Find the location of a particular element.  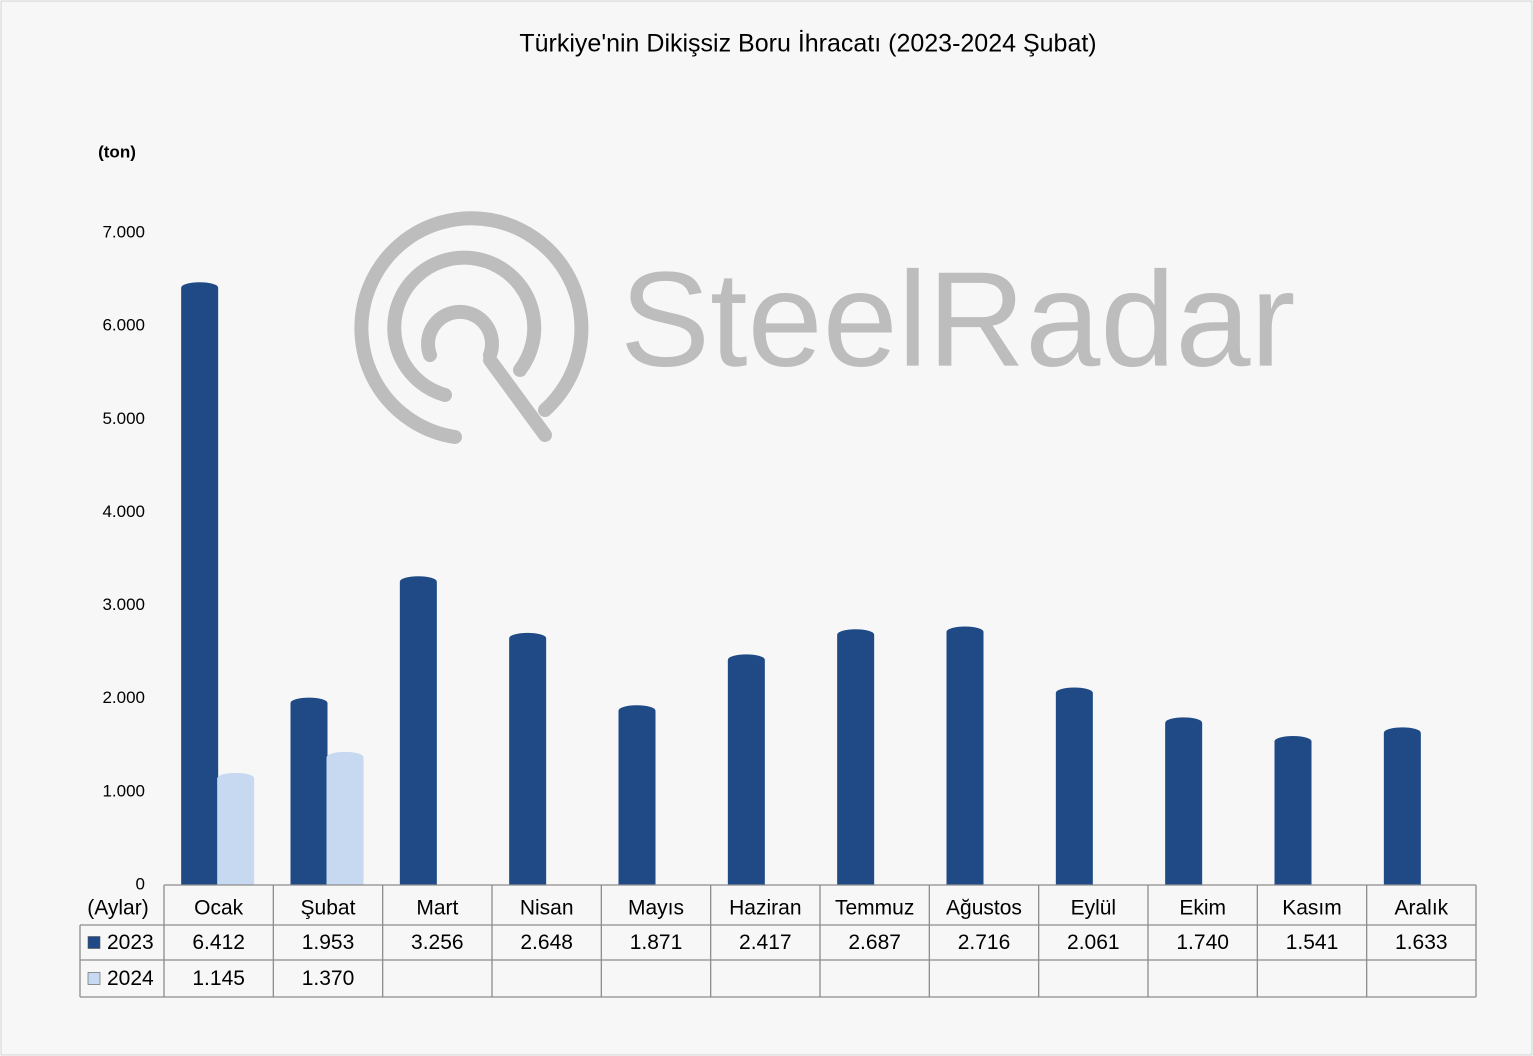

x-tick-label: Ağustos is located at coordinates (984, 908).